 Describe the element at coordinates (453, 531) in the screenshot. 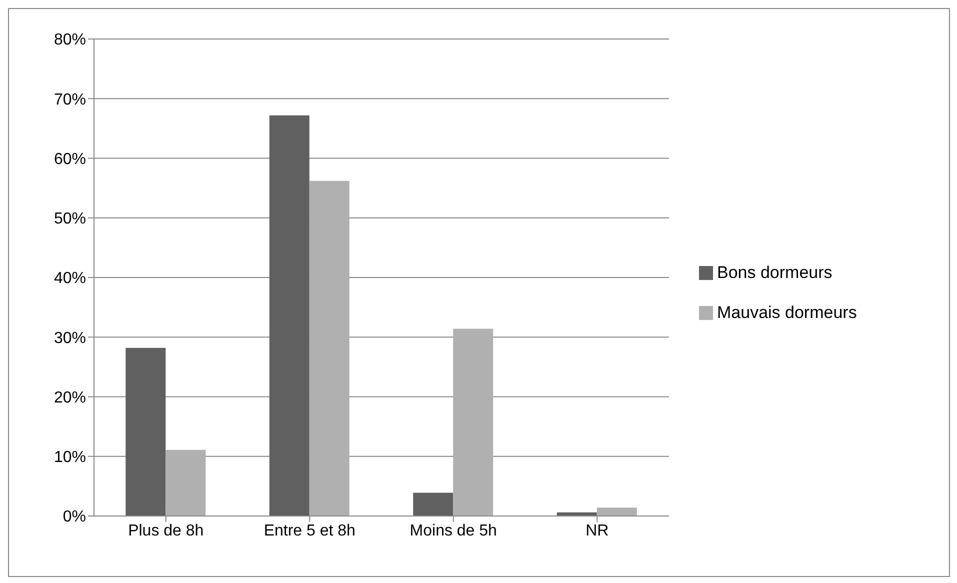

I see `x-tick-label: Moins de 5h` at that location.